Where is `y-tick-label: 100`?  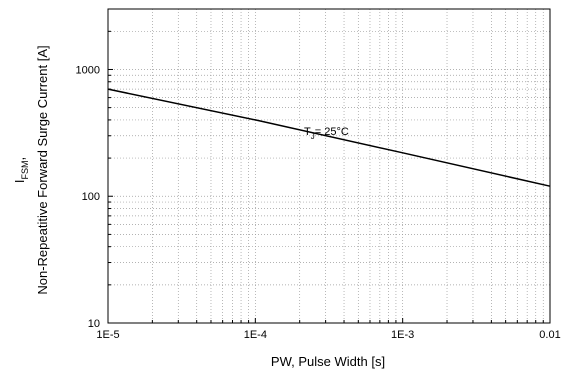
y-tick-label: 100 is located at coordinates (91, 197).